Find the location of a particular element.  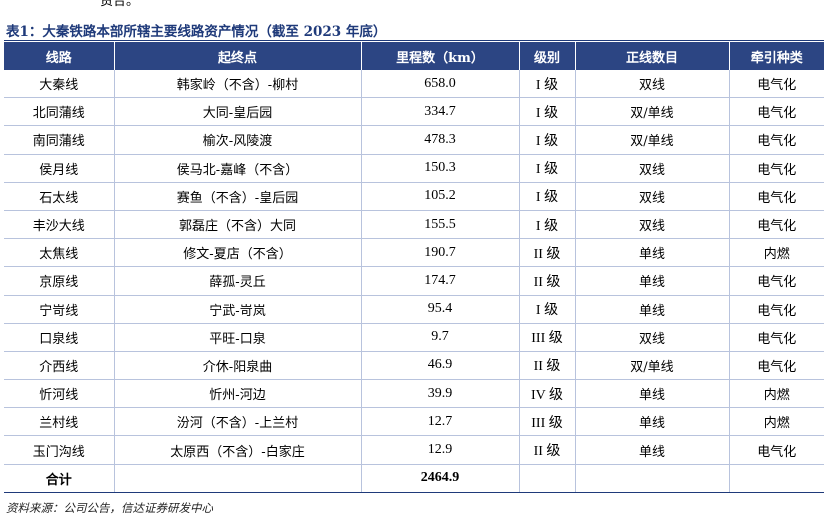

table-row: 口泉线 平旺-口泉 9.7 III 级双线 电气化 is located at coordinates (414, 337).